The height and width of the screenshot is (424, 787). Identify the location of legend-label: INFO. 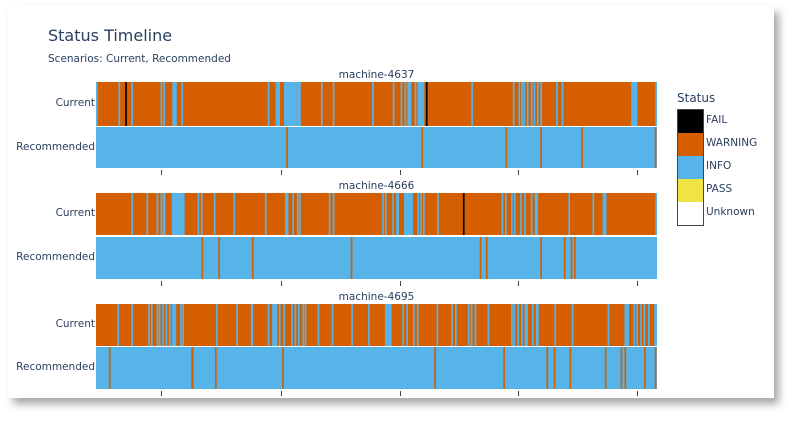
(719, 166).